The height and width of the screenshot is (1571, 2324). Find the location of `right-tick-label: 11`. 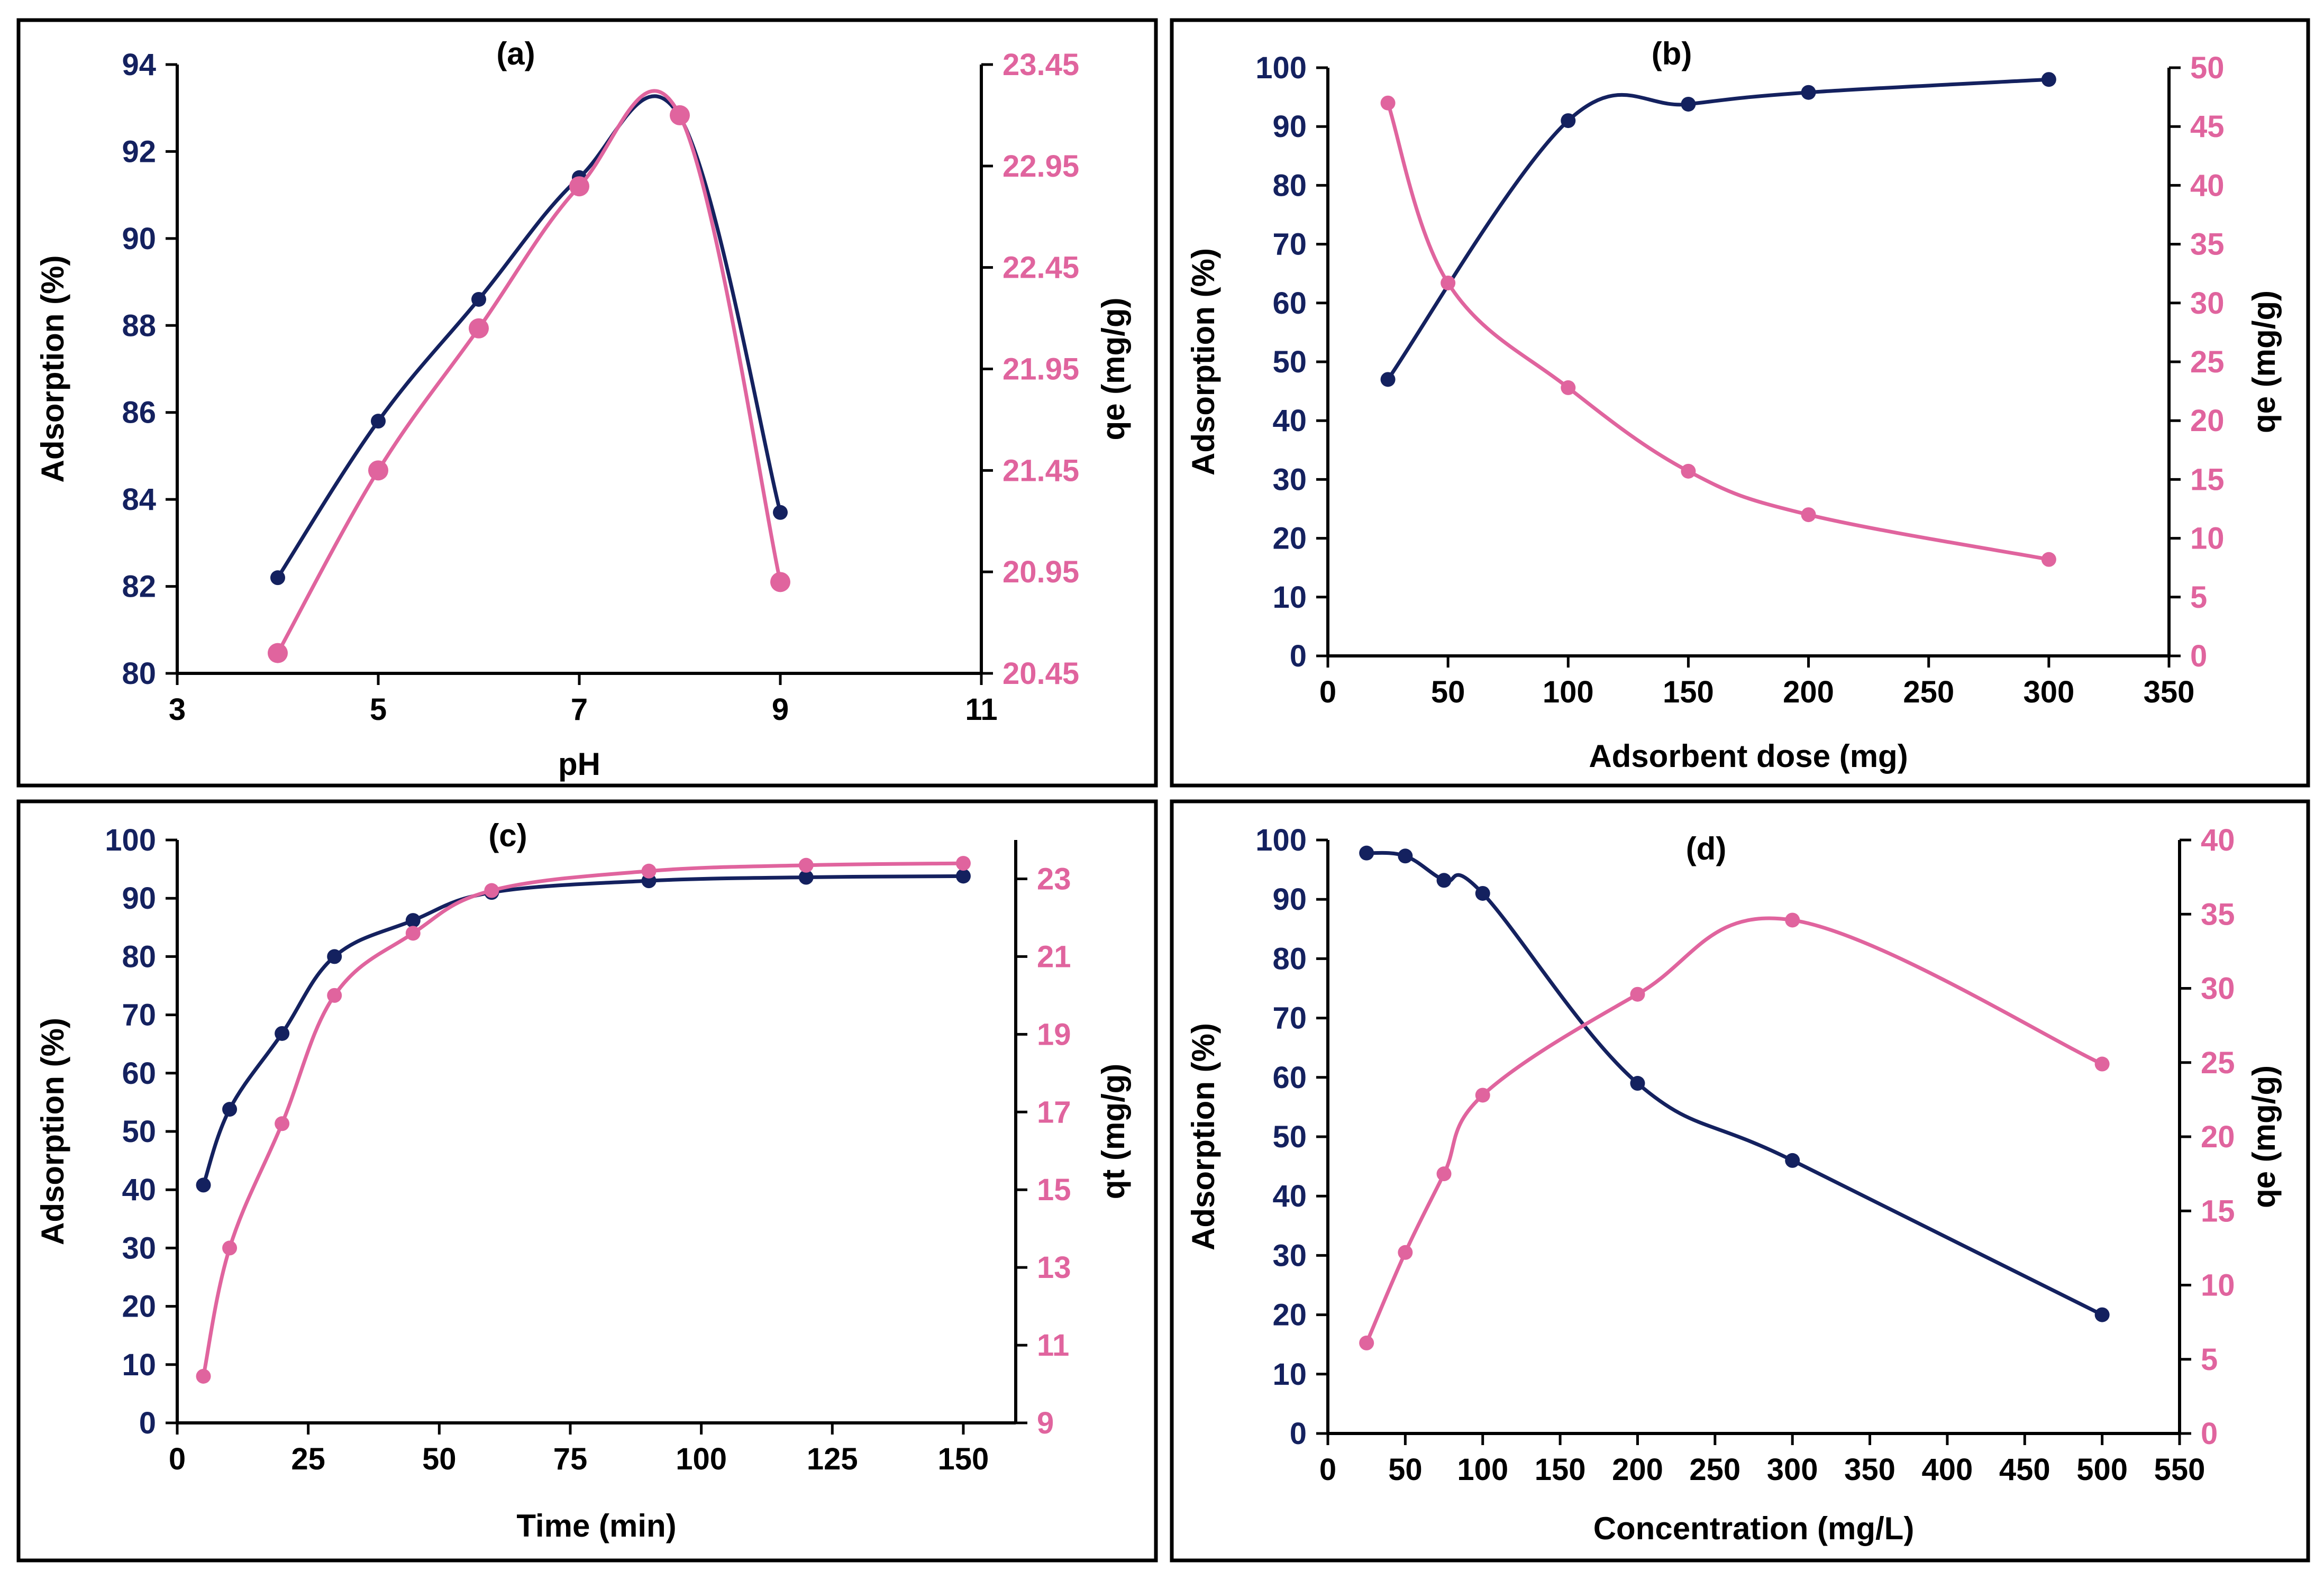

right-tick-label: 11 is located at coordinates (1053, 1345).